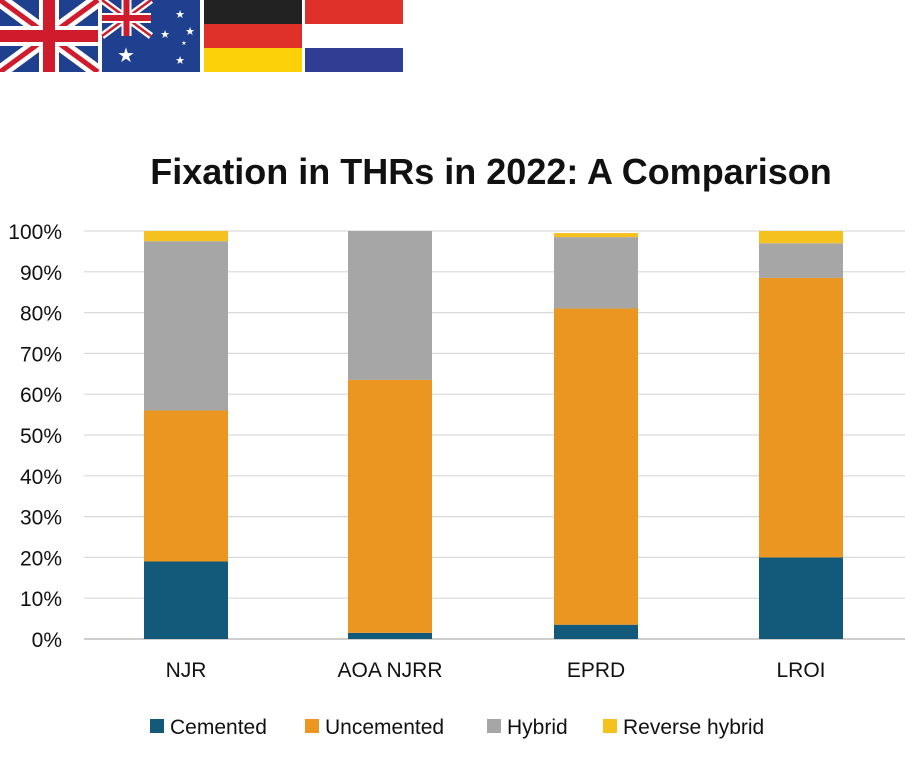  What do you see at coordinates (41, 314) in the screenshot?
I see `y-tick-label: 80%` at bounding box center [41, 314].